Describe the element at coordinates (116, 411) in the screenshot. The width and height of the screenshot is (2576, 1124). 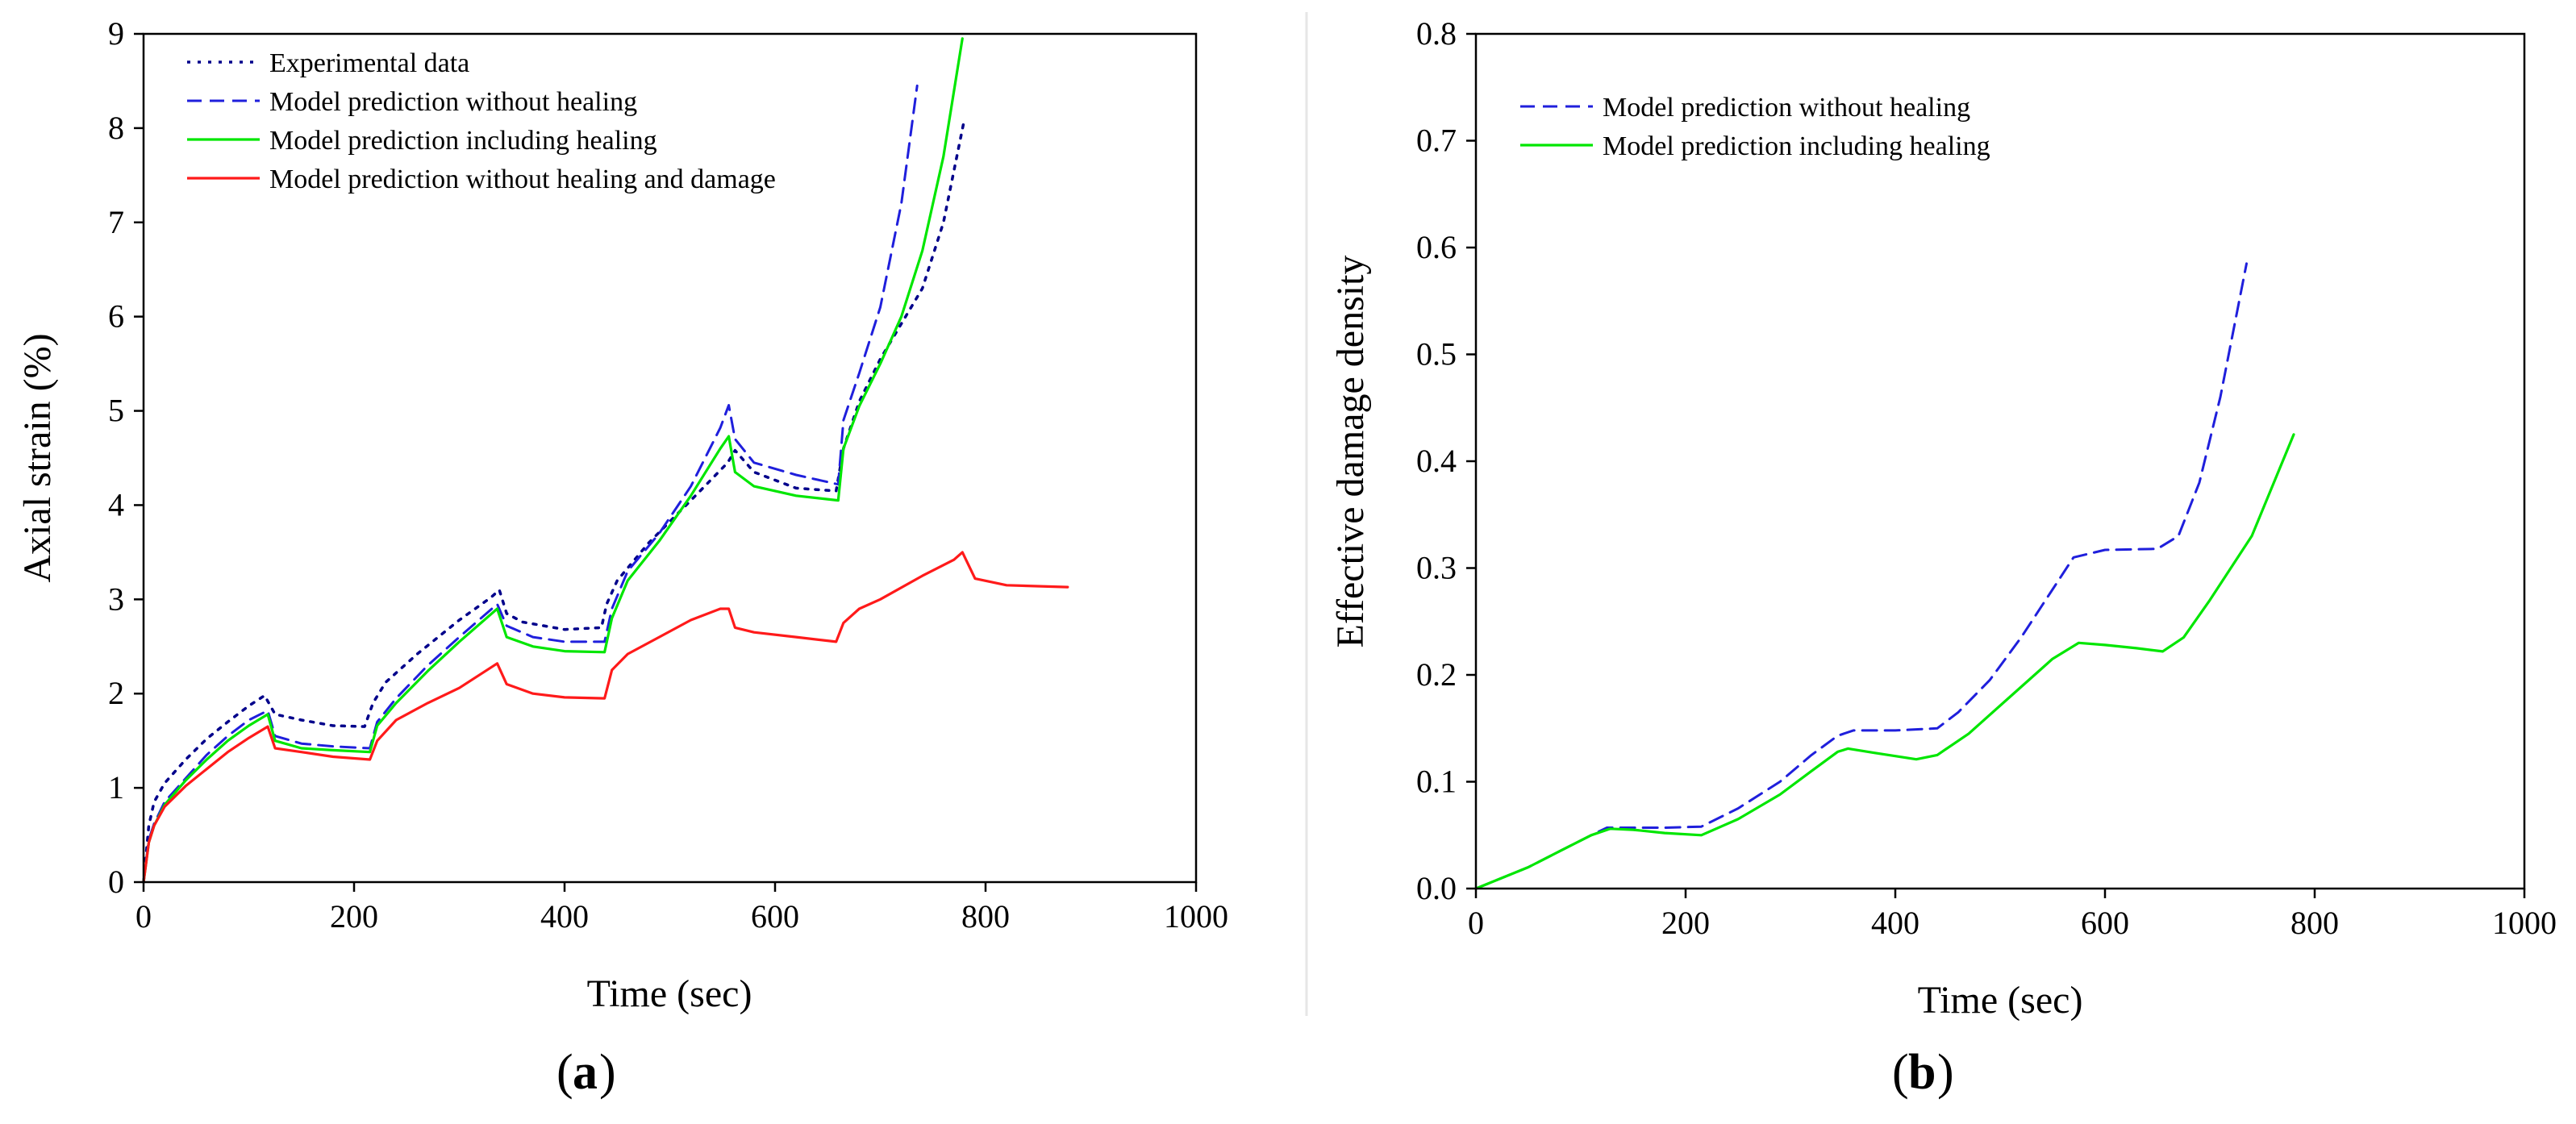
I see `chart-a-y-tick-label: 5` at that location.